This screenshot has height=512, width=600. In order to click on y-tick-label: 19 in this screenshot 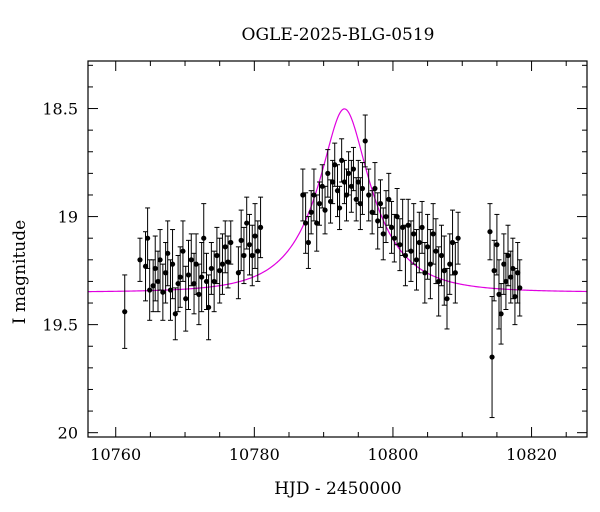, I will do `click(68, 217)`.